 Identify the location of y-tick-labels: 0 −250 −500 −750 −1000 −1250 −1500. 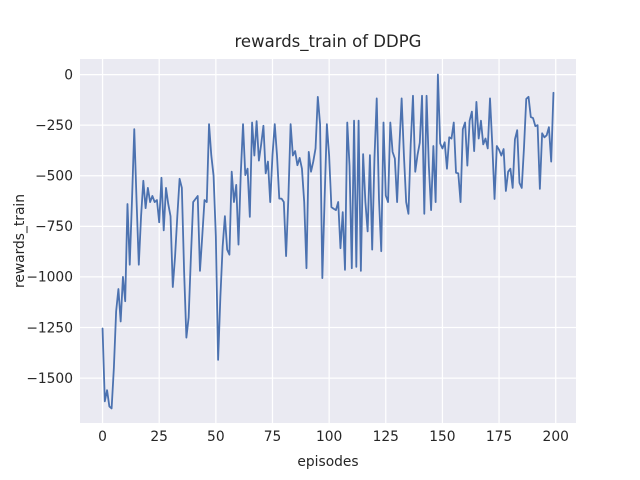
(49, 227).